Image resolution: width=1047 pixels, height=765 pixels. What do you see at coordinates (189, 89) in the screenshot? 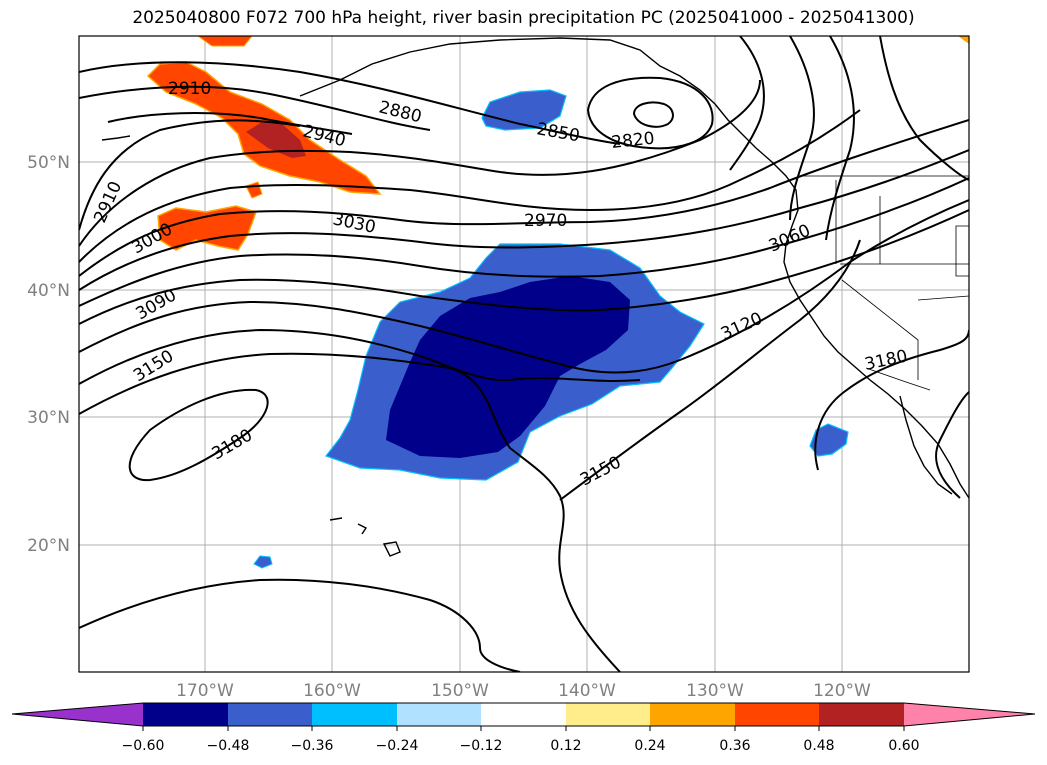
I see `contour-label: 2910` at bounding box center [189, 89].